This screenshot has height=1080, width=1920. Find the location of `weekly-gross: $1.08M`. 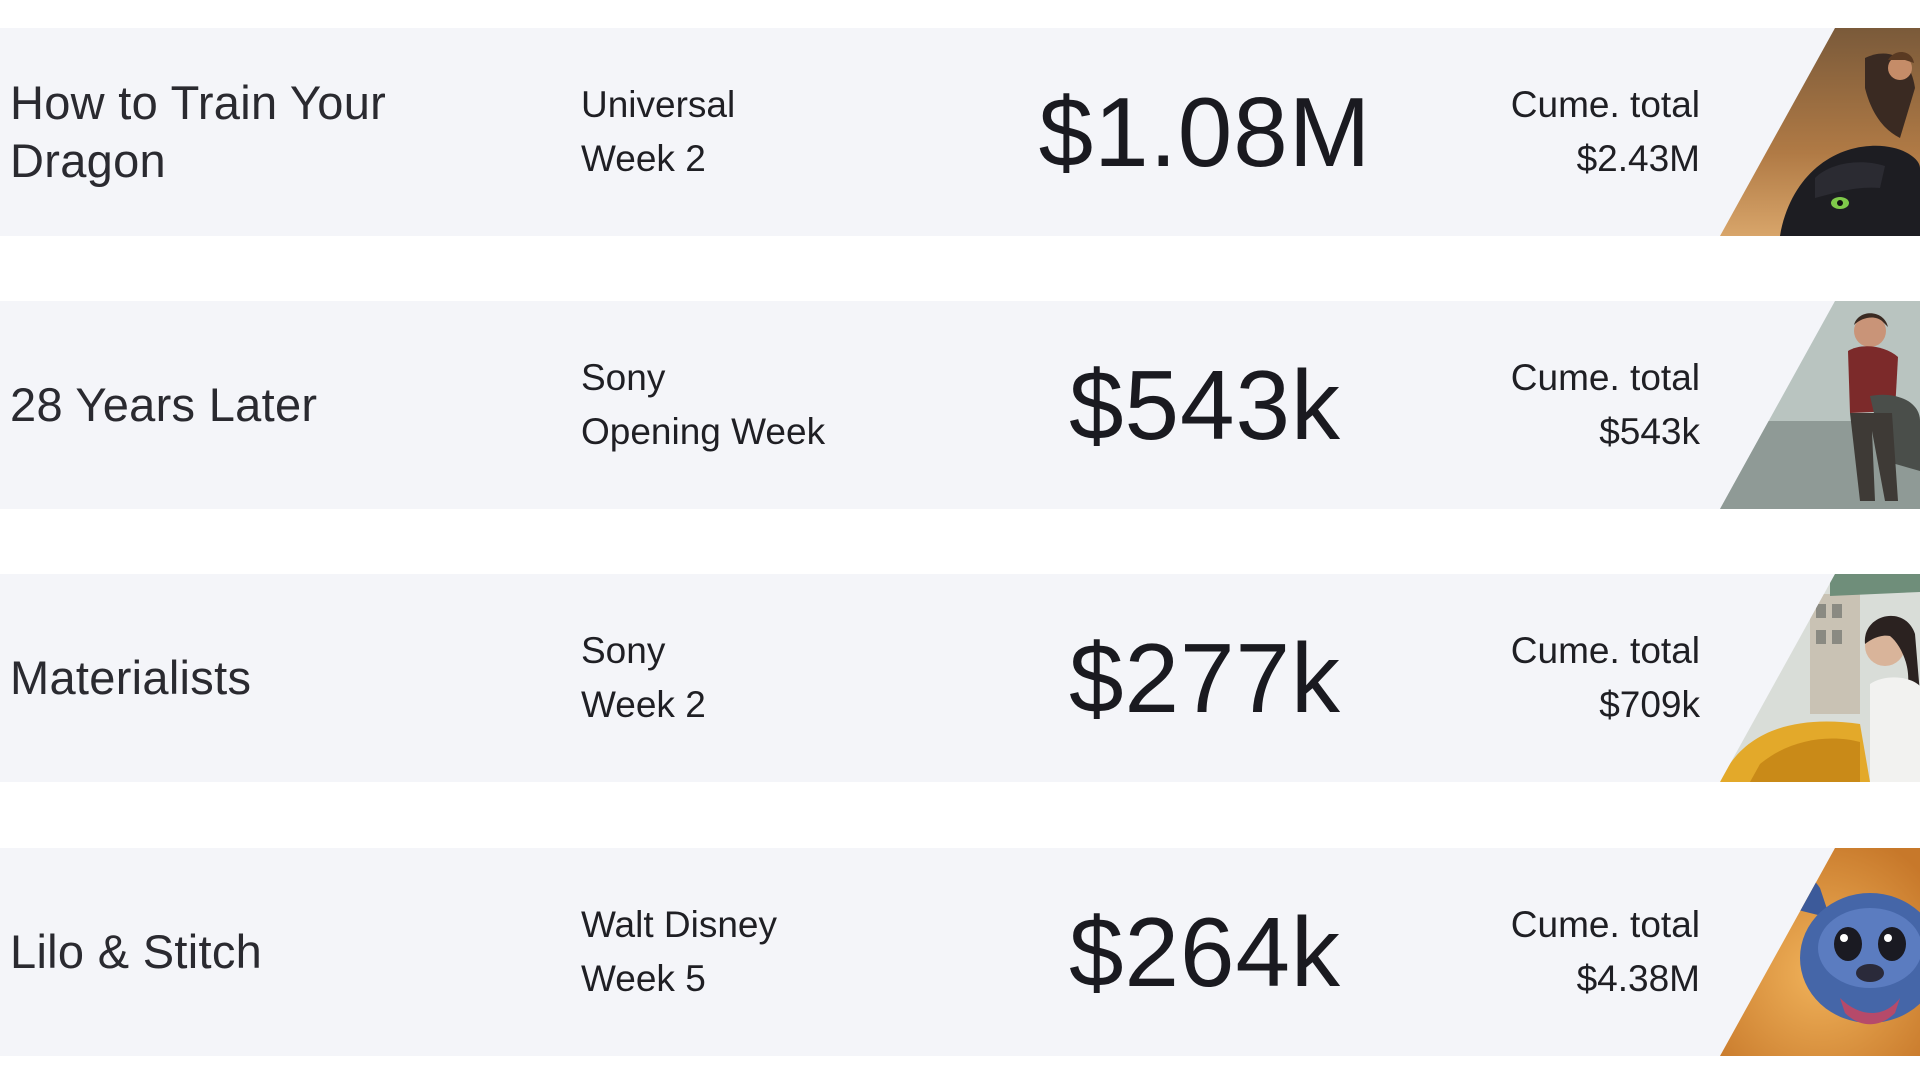

weekly-gross: $1.08M is located at coordinates (1205, 131).